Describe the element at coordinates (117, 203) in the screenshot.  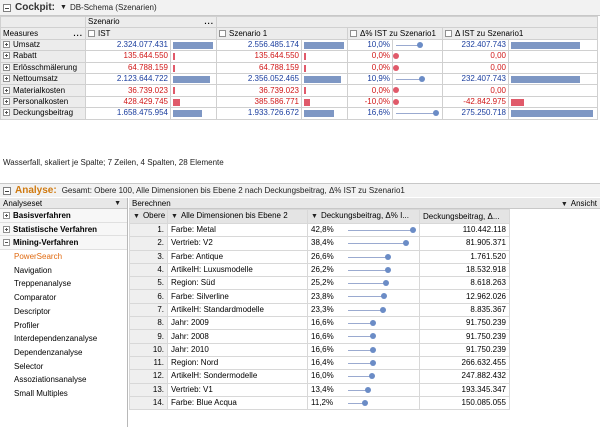
I see `analyseset-dropdown-icon: ▼` at that location.